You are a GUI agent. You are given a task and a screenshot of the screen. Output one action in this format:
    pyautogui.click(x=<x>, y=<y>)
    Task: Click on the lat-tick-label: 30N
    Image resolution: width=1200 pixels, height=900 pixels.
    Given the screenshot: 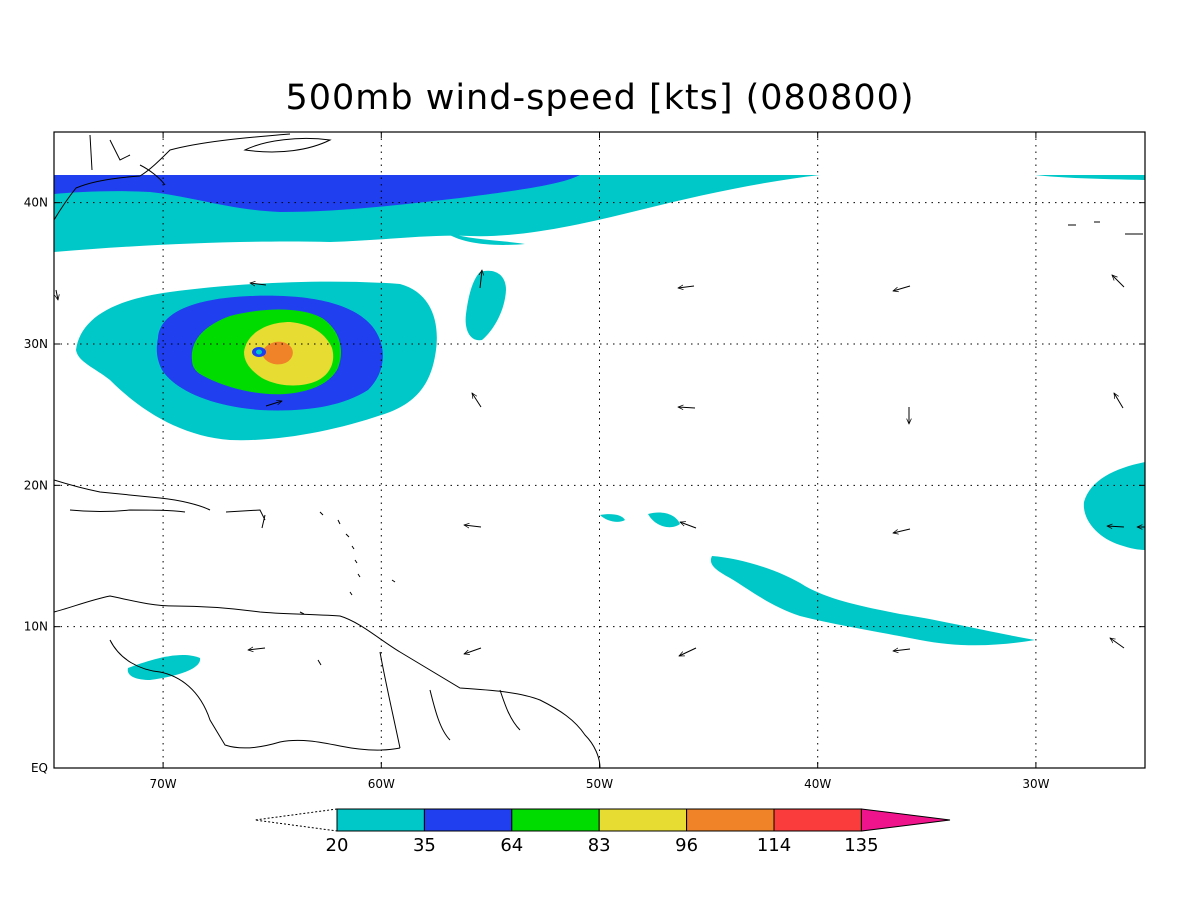 What is the action you would take?
    pyautogui.click(x=36, y=344)
    